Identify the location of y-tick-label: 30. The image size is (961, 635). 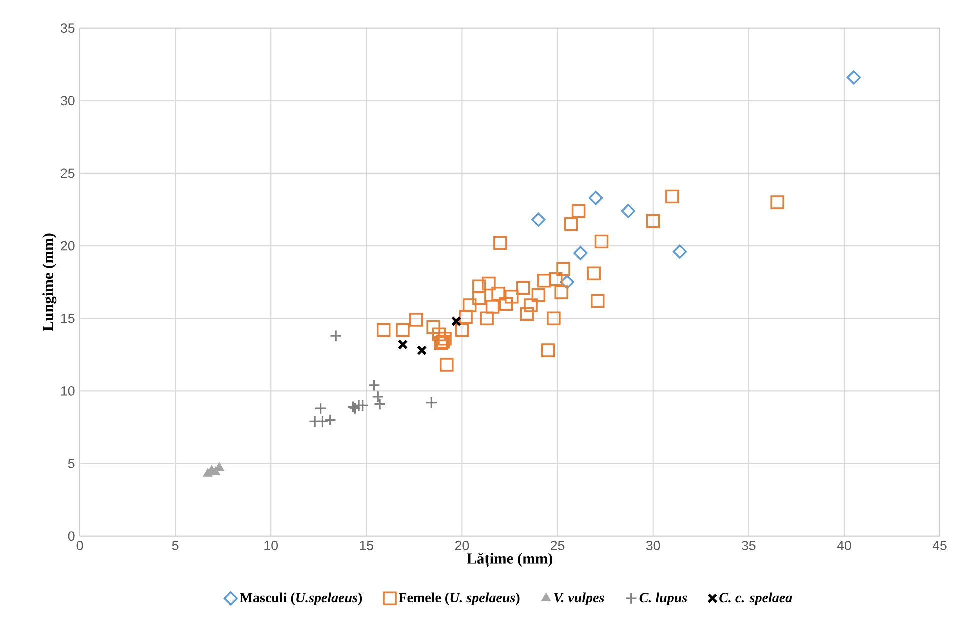
(67, 101).